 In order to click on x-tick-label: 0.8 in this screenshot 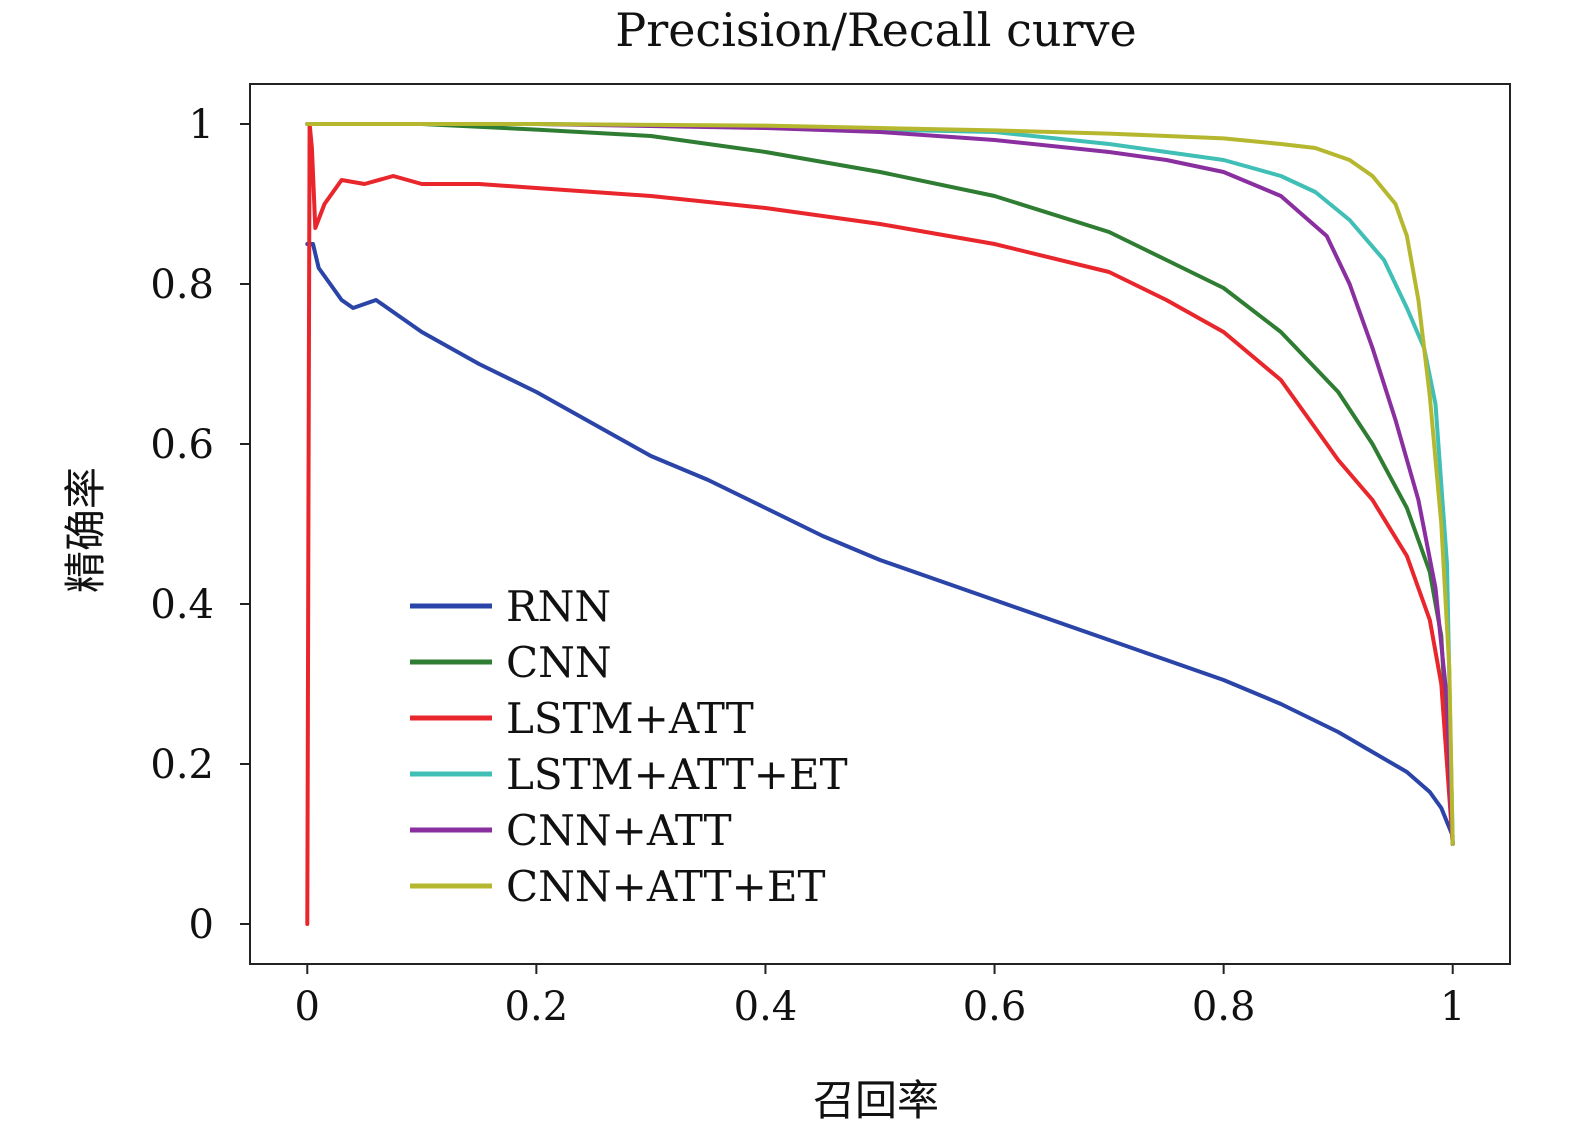, I will do `click(1224, 1007)`.